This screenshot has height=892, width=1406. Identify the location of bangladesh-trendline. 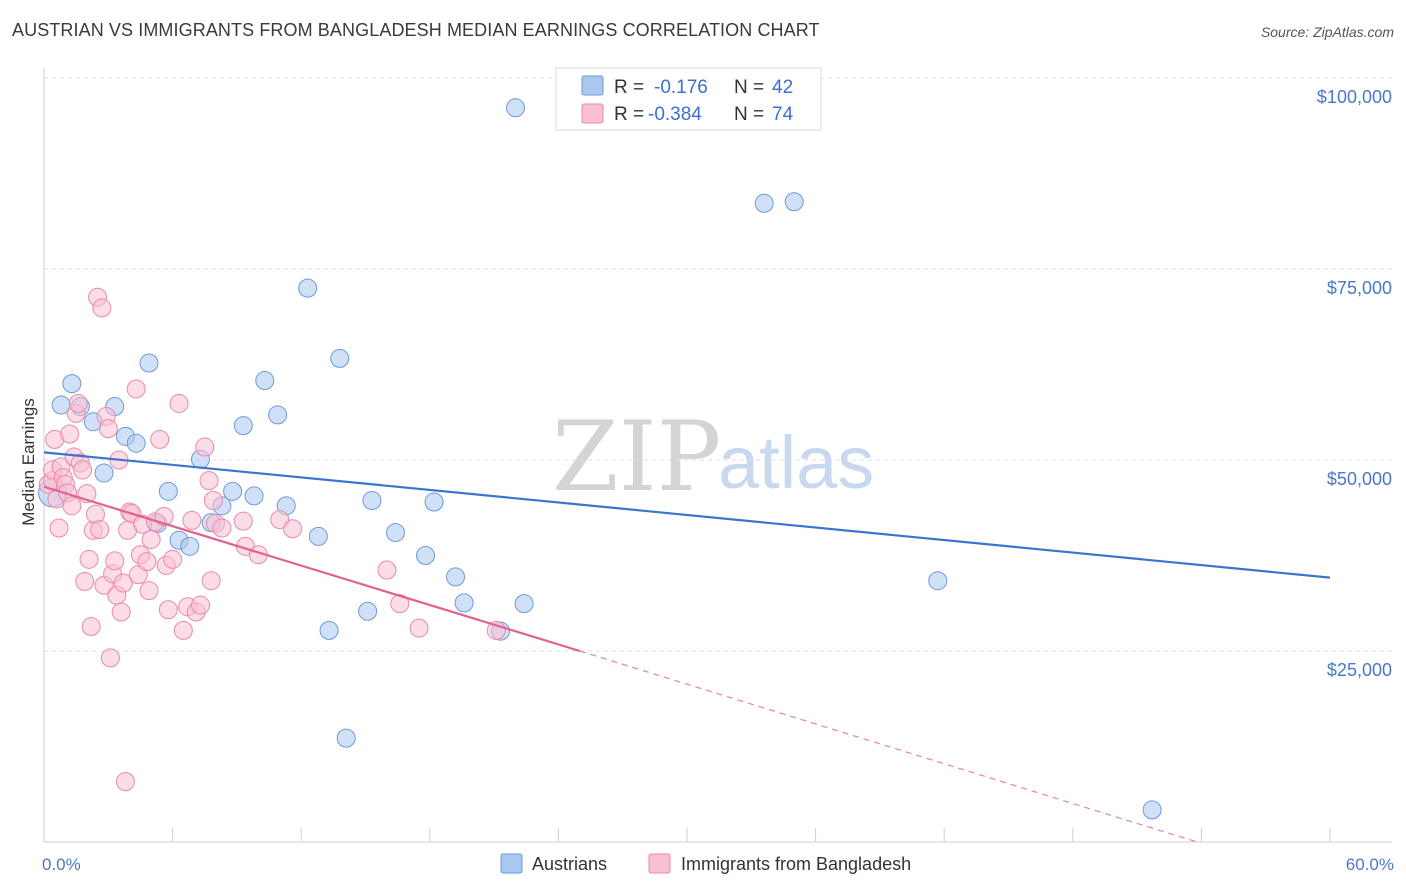
(312, 569).